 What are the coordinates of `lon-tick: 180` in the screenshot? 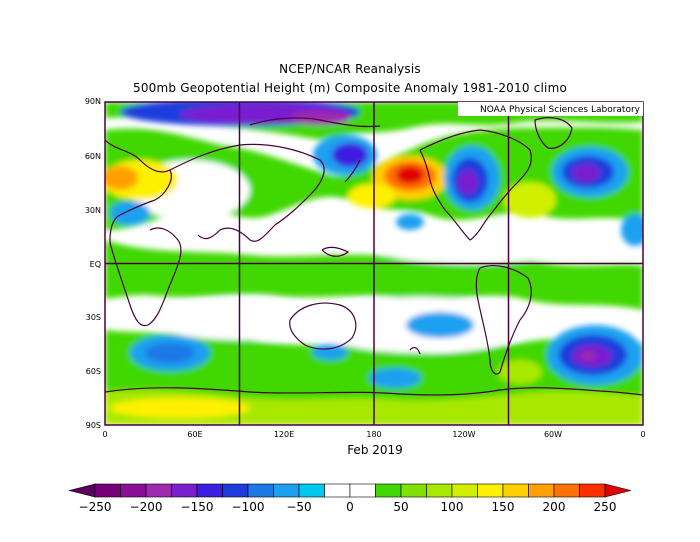 It's located at (373, 434).